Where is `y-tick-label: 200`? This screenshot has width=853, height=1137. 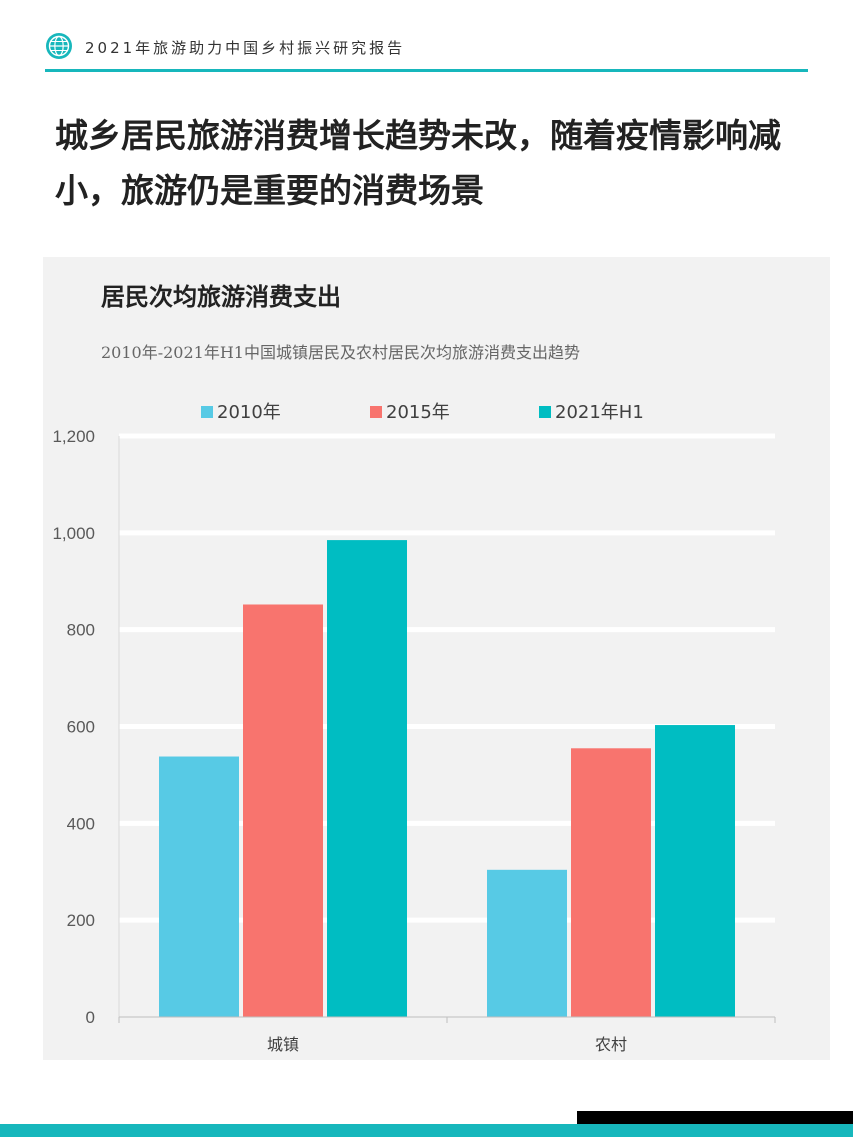 y-tick-label: 200 is located at coordinates (81, 920).